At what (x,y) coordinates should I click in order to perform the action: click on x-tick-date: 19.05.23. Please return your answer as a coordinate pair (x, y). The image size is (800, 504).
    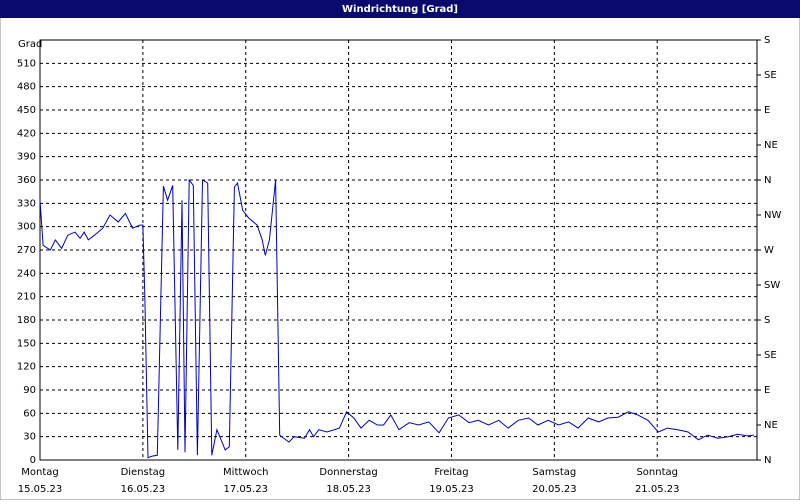
    Looking at the image, I should click on (451, 489).